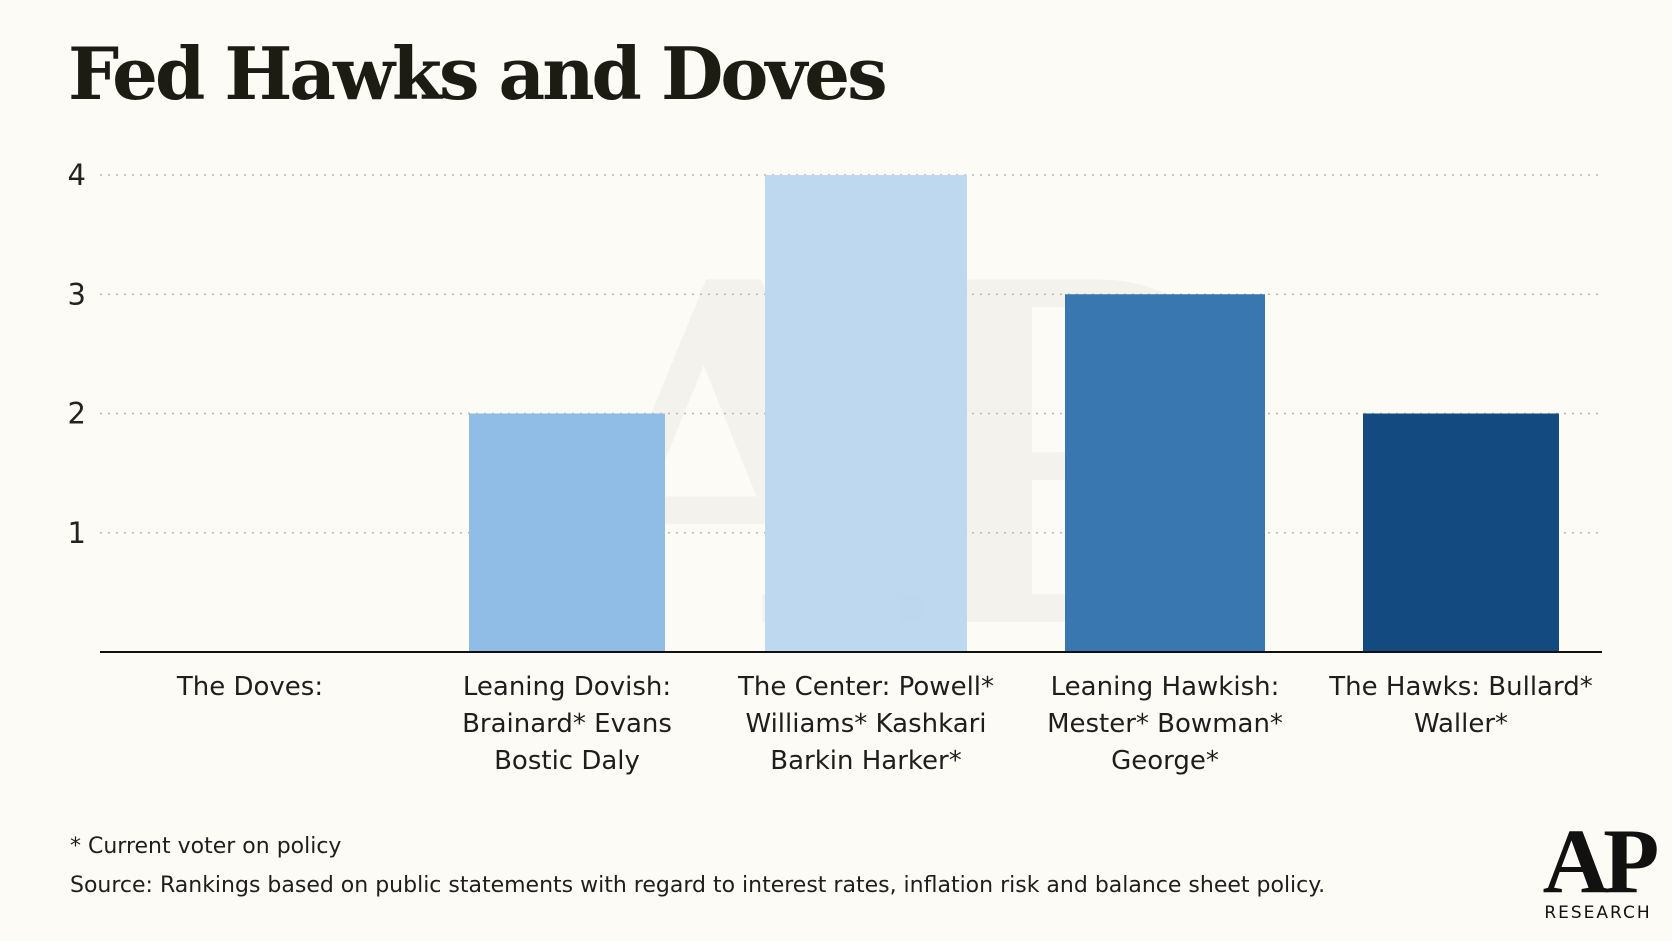  I want to click on y-axis-tick-labels: 1 2 3 4, so click(77, 354).